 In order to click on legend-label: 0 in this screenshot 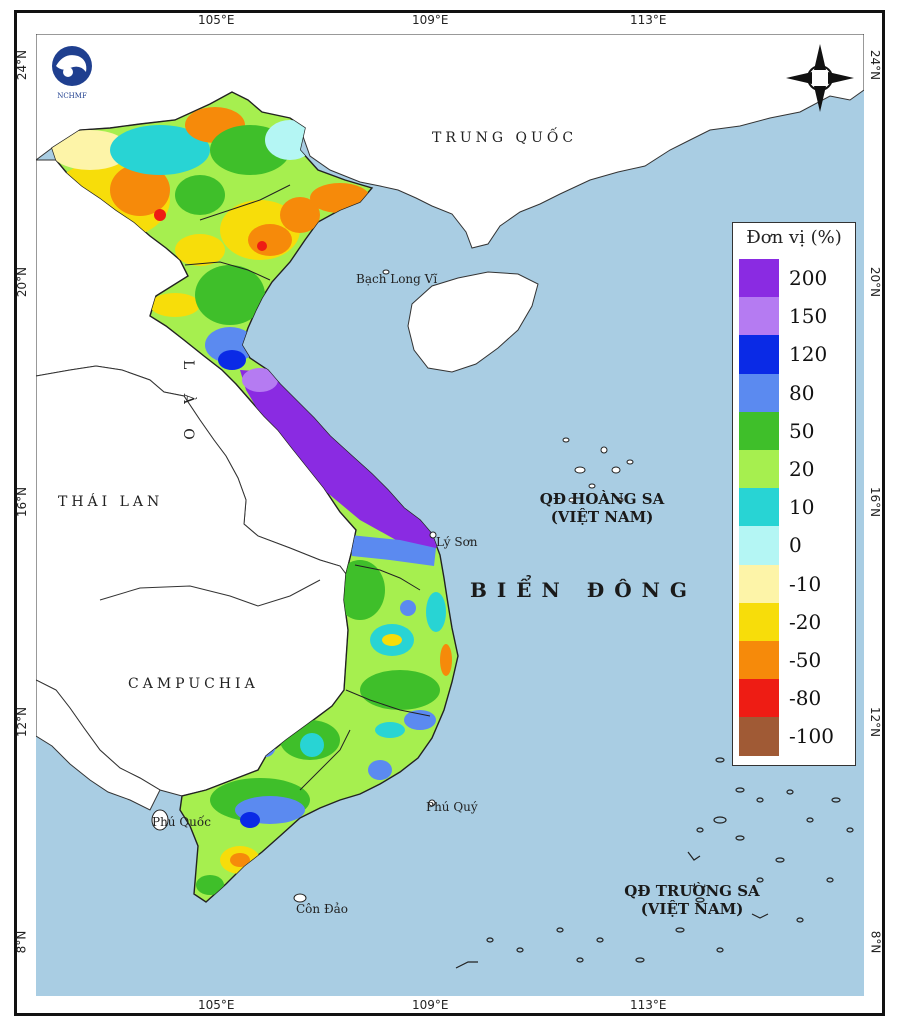, I will do `click(795, 545)`.